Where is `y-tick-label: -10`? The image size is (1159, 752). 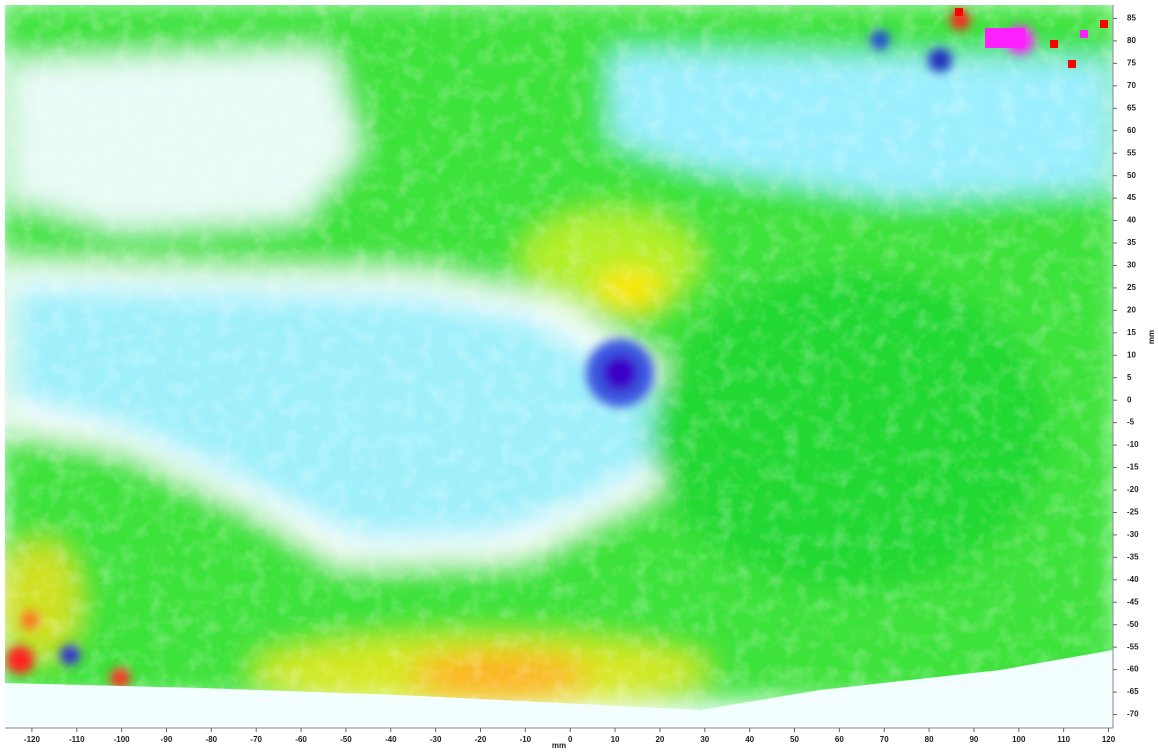
y-tick-label: -10 is located at coordinates (1133, 444).